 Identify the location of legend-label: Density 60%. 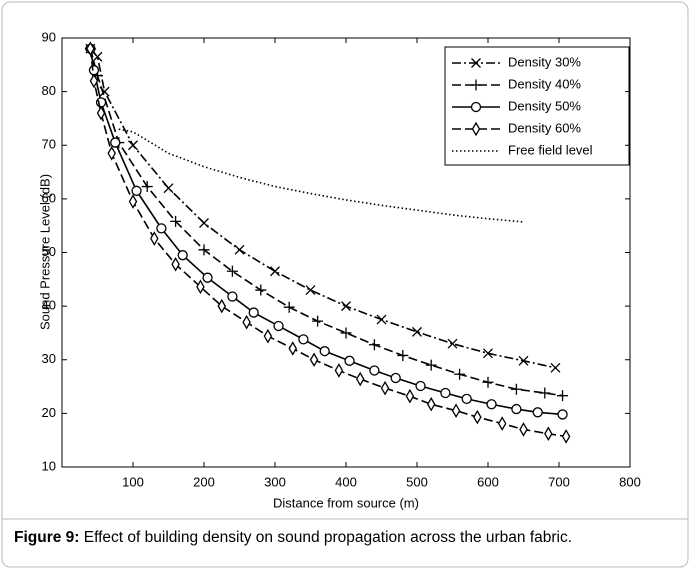
(544, 127).